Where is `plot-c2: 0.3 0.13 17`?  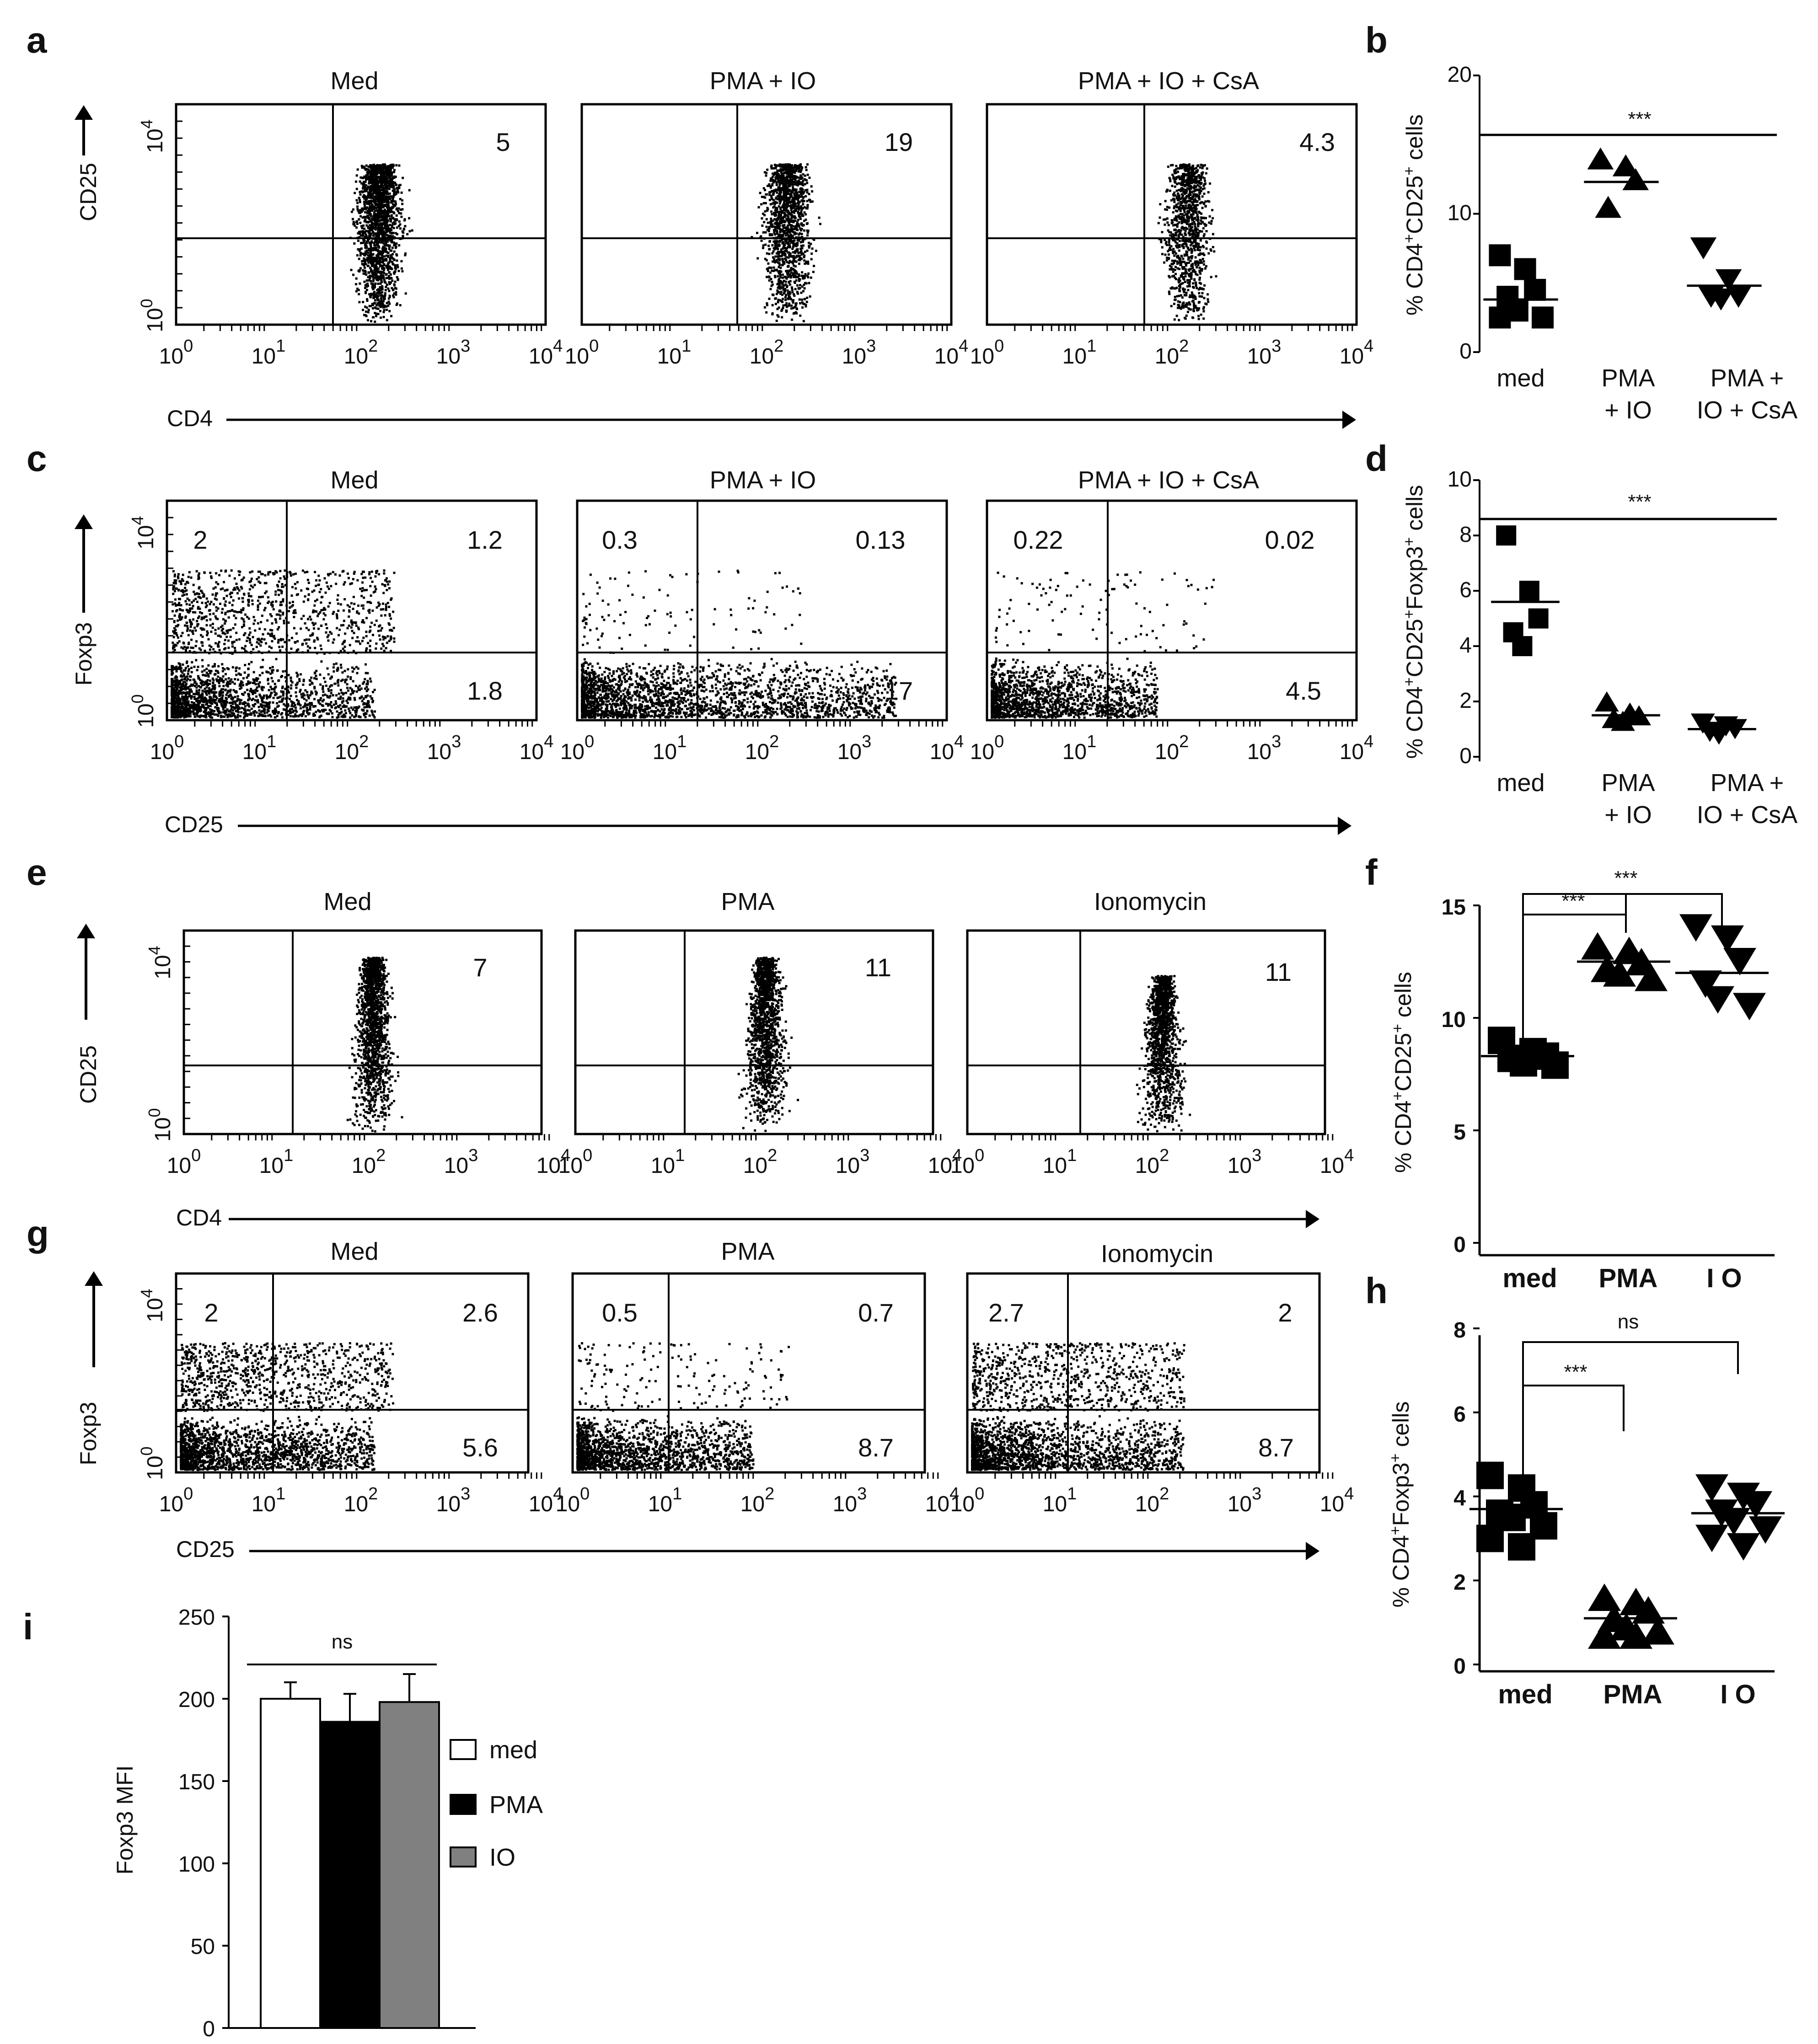
plot-c2: 0.3 0.13 17 is located at coordinates (762, 610).